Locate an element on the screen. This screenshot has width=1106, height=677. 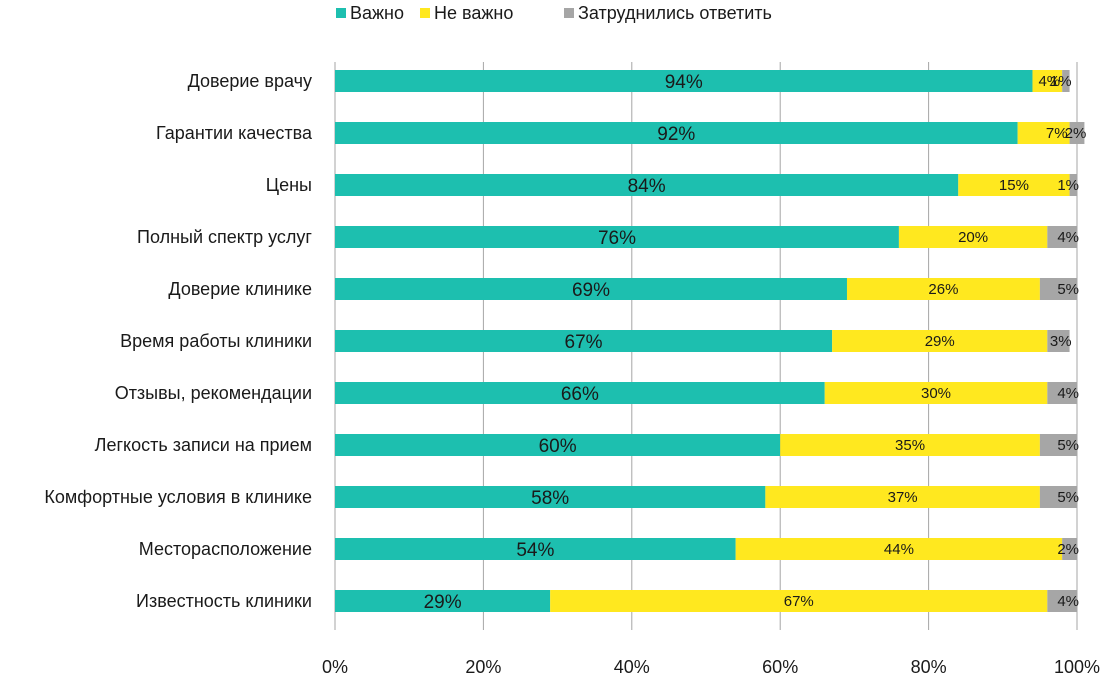
data-label-3-1: 20% is located at coordinates (973, 237).